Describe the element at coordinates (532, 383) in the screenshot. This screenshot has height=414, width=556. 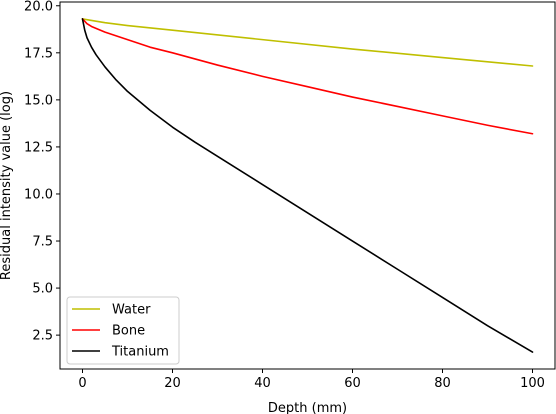
I see `x-tick-label: 100` at that location.